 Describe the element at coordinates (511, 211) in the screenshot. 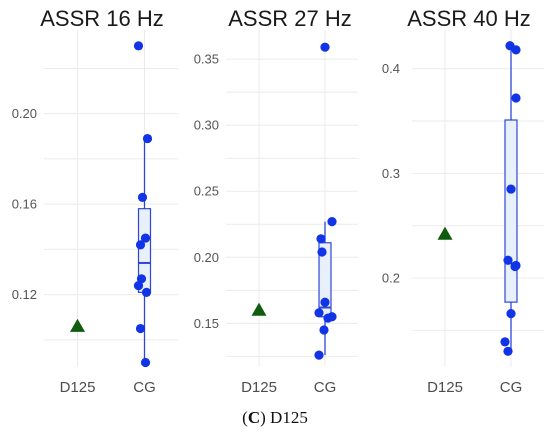

I see `box-iqr` at that location.